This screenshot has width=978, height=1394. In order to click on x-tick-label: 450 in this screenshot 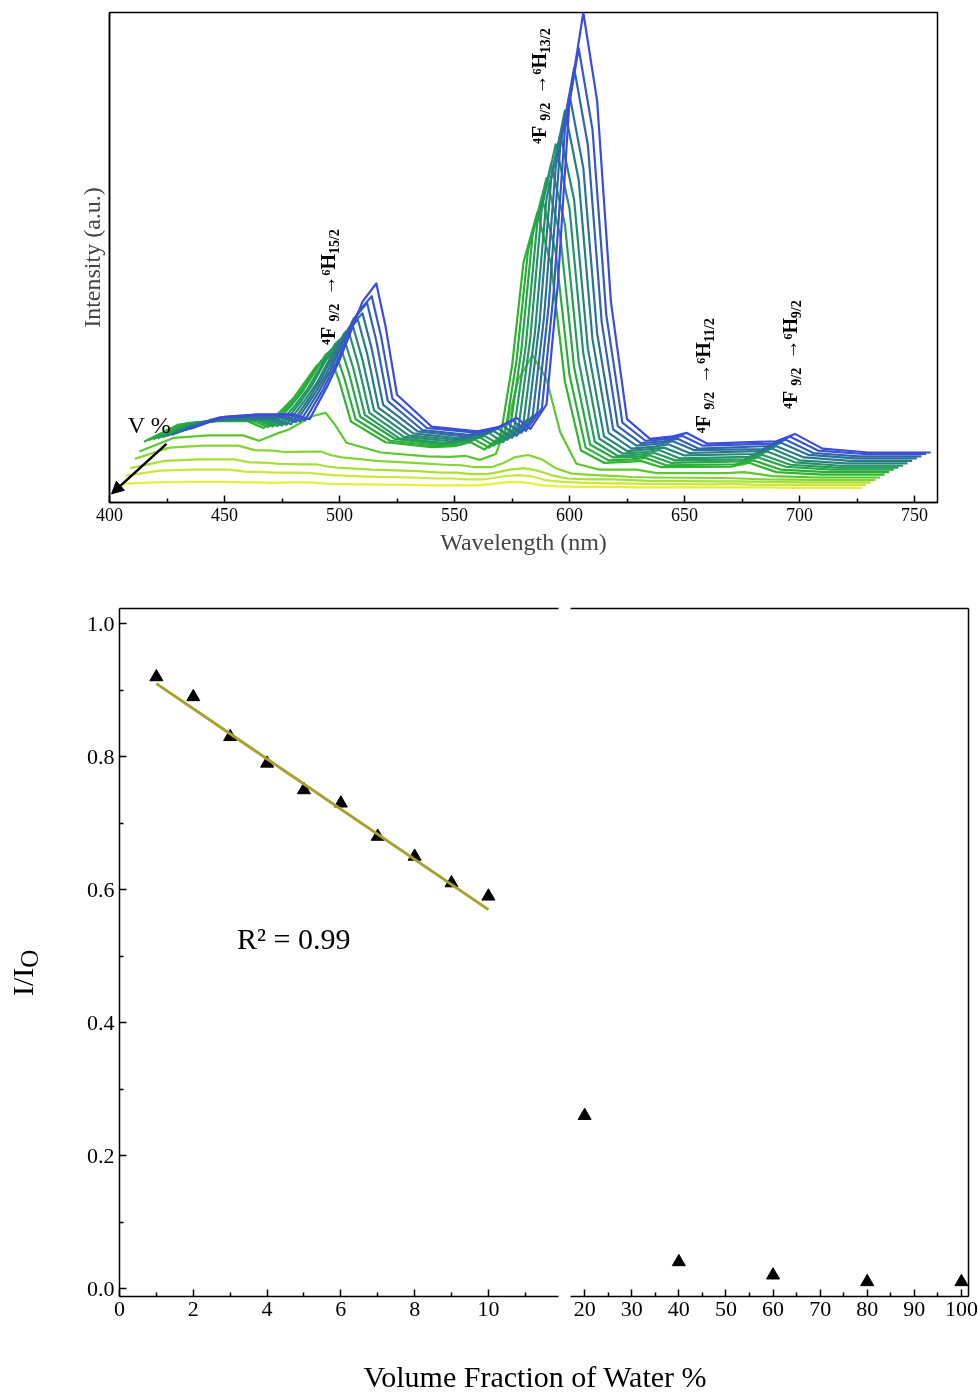, I will do `click(224, 514)`.